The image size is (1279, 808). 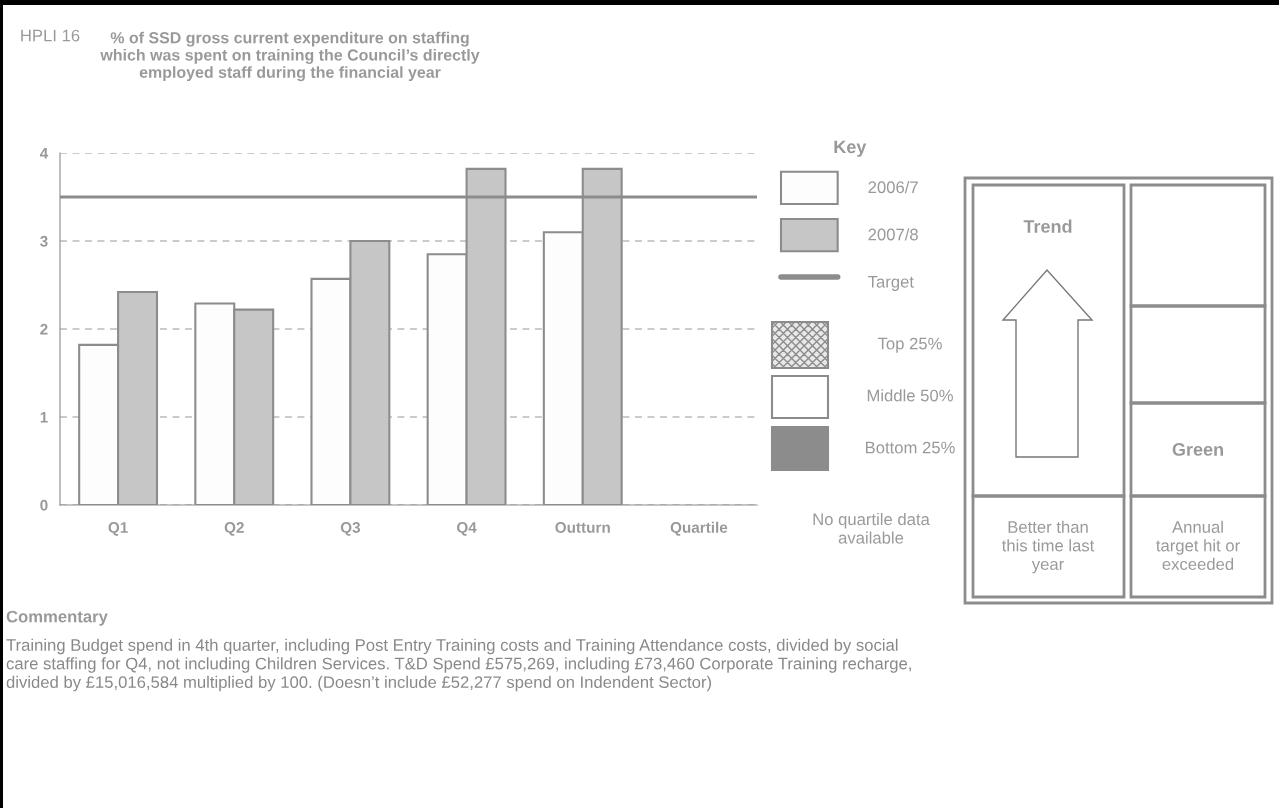 I want to click on x-tick-label: Q4, so click(x=467, y=529).